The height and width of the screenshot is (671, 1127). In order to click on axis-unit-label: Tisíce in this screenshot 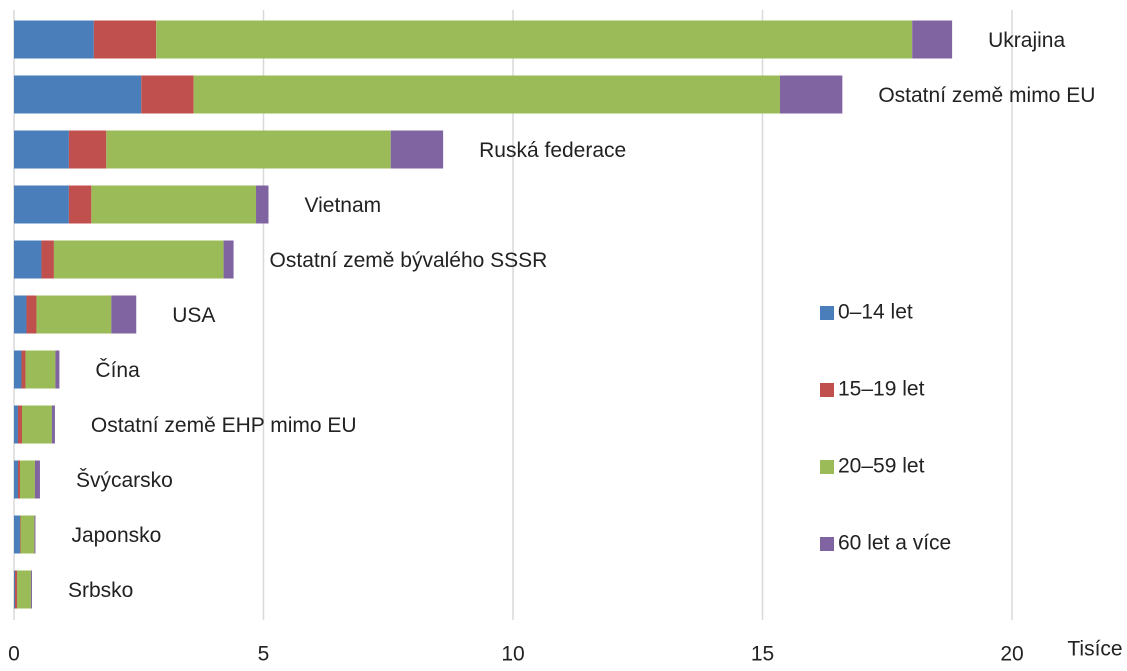, I will do `click(1094, 649)`.